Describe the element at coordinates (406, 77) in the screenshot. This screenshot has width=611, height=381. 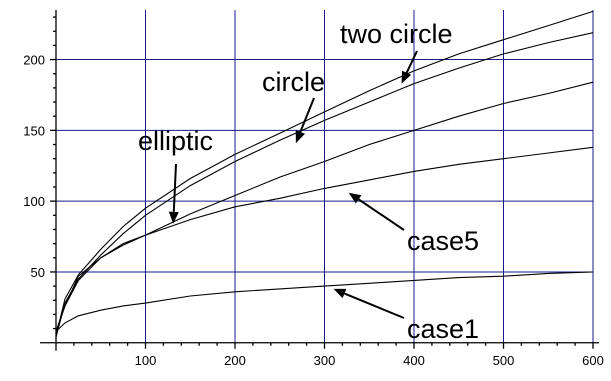
I see `annotation-arrowhead-two-circle` at that location.